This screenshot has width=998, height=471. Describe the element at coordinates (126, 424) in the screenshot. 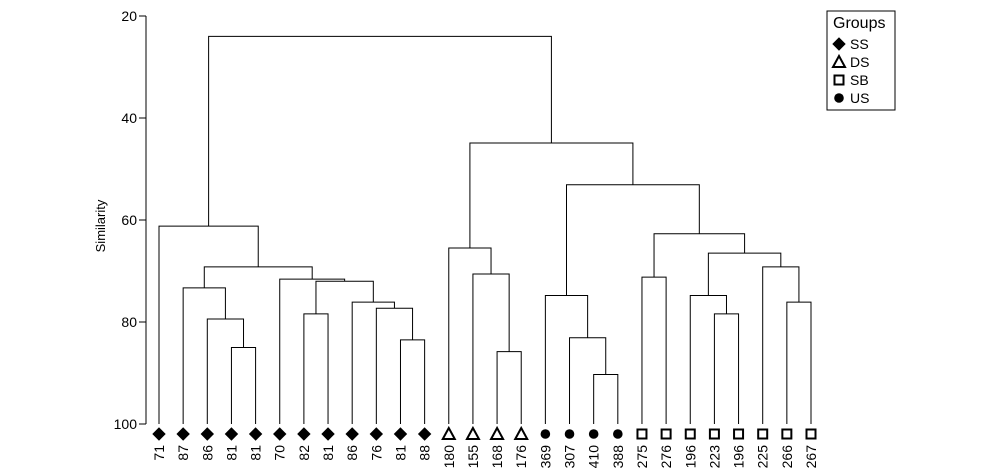

I see `y-tick-label: 100` at that location.